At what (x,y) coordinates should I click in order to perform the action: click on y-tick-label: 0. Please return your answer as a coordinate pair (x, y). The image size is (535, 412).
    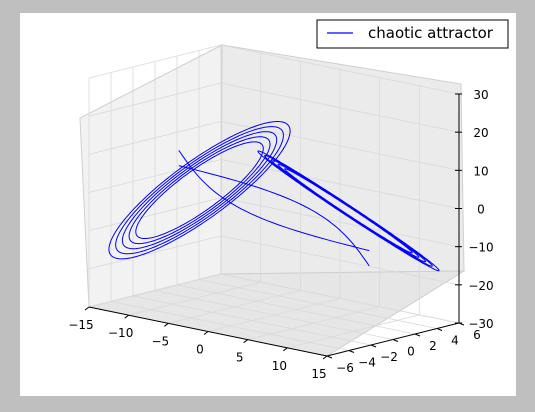
    Looking at the image, I should click on (411, 352).